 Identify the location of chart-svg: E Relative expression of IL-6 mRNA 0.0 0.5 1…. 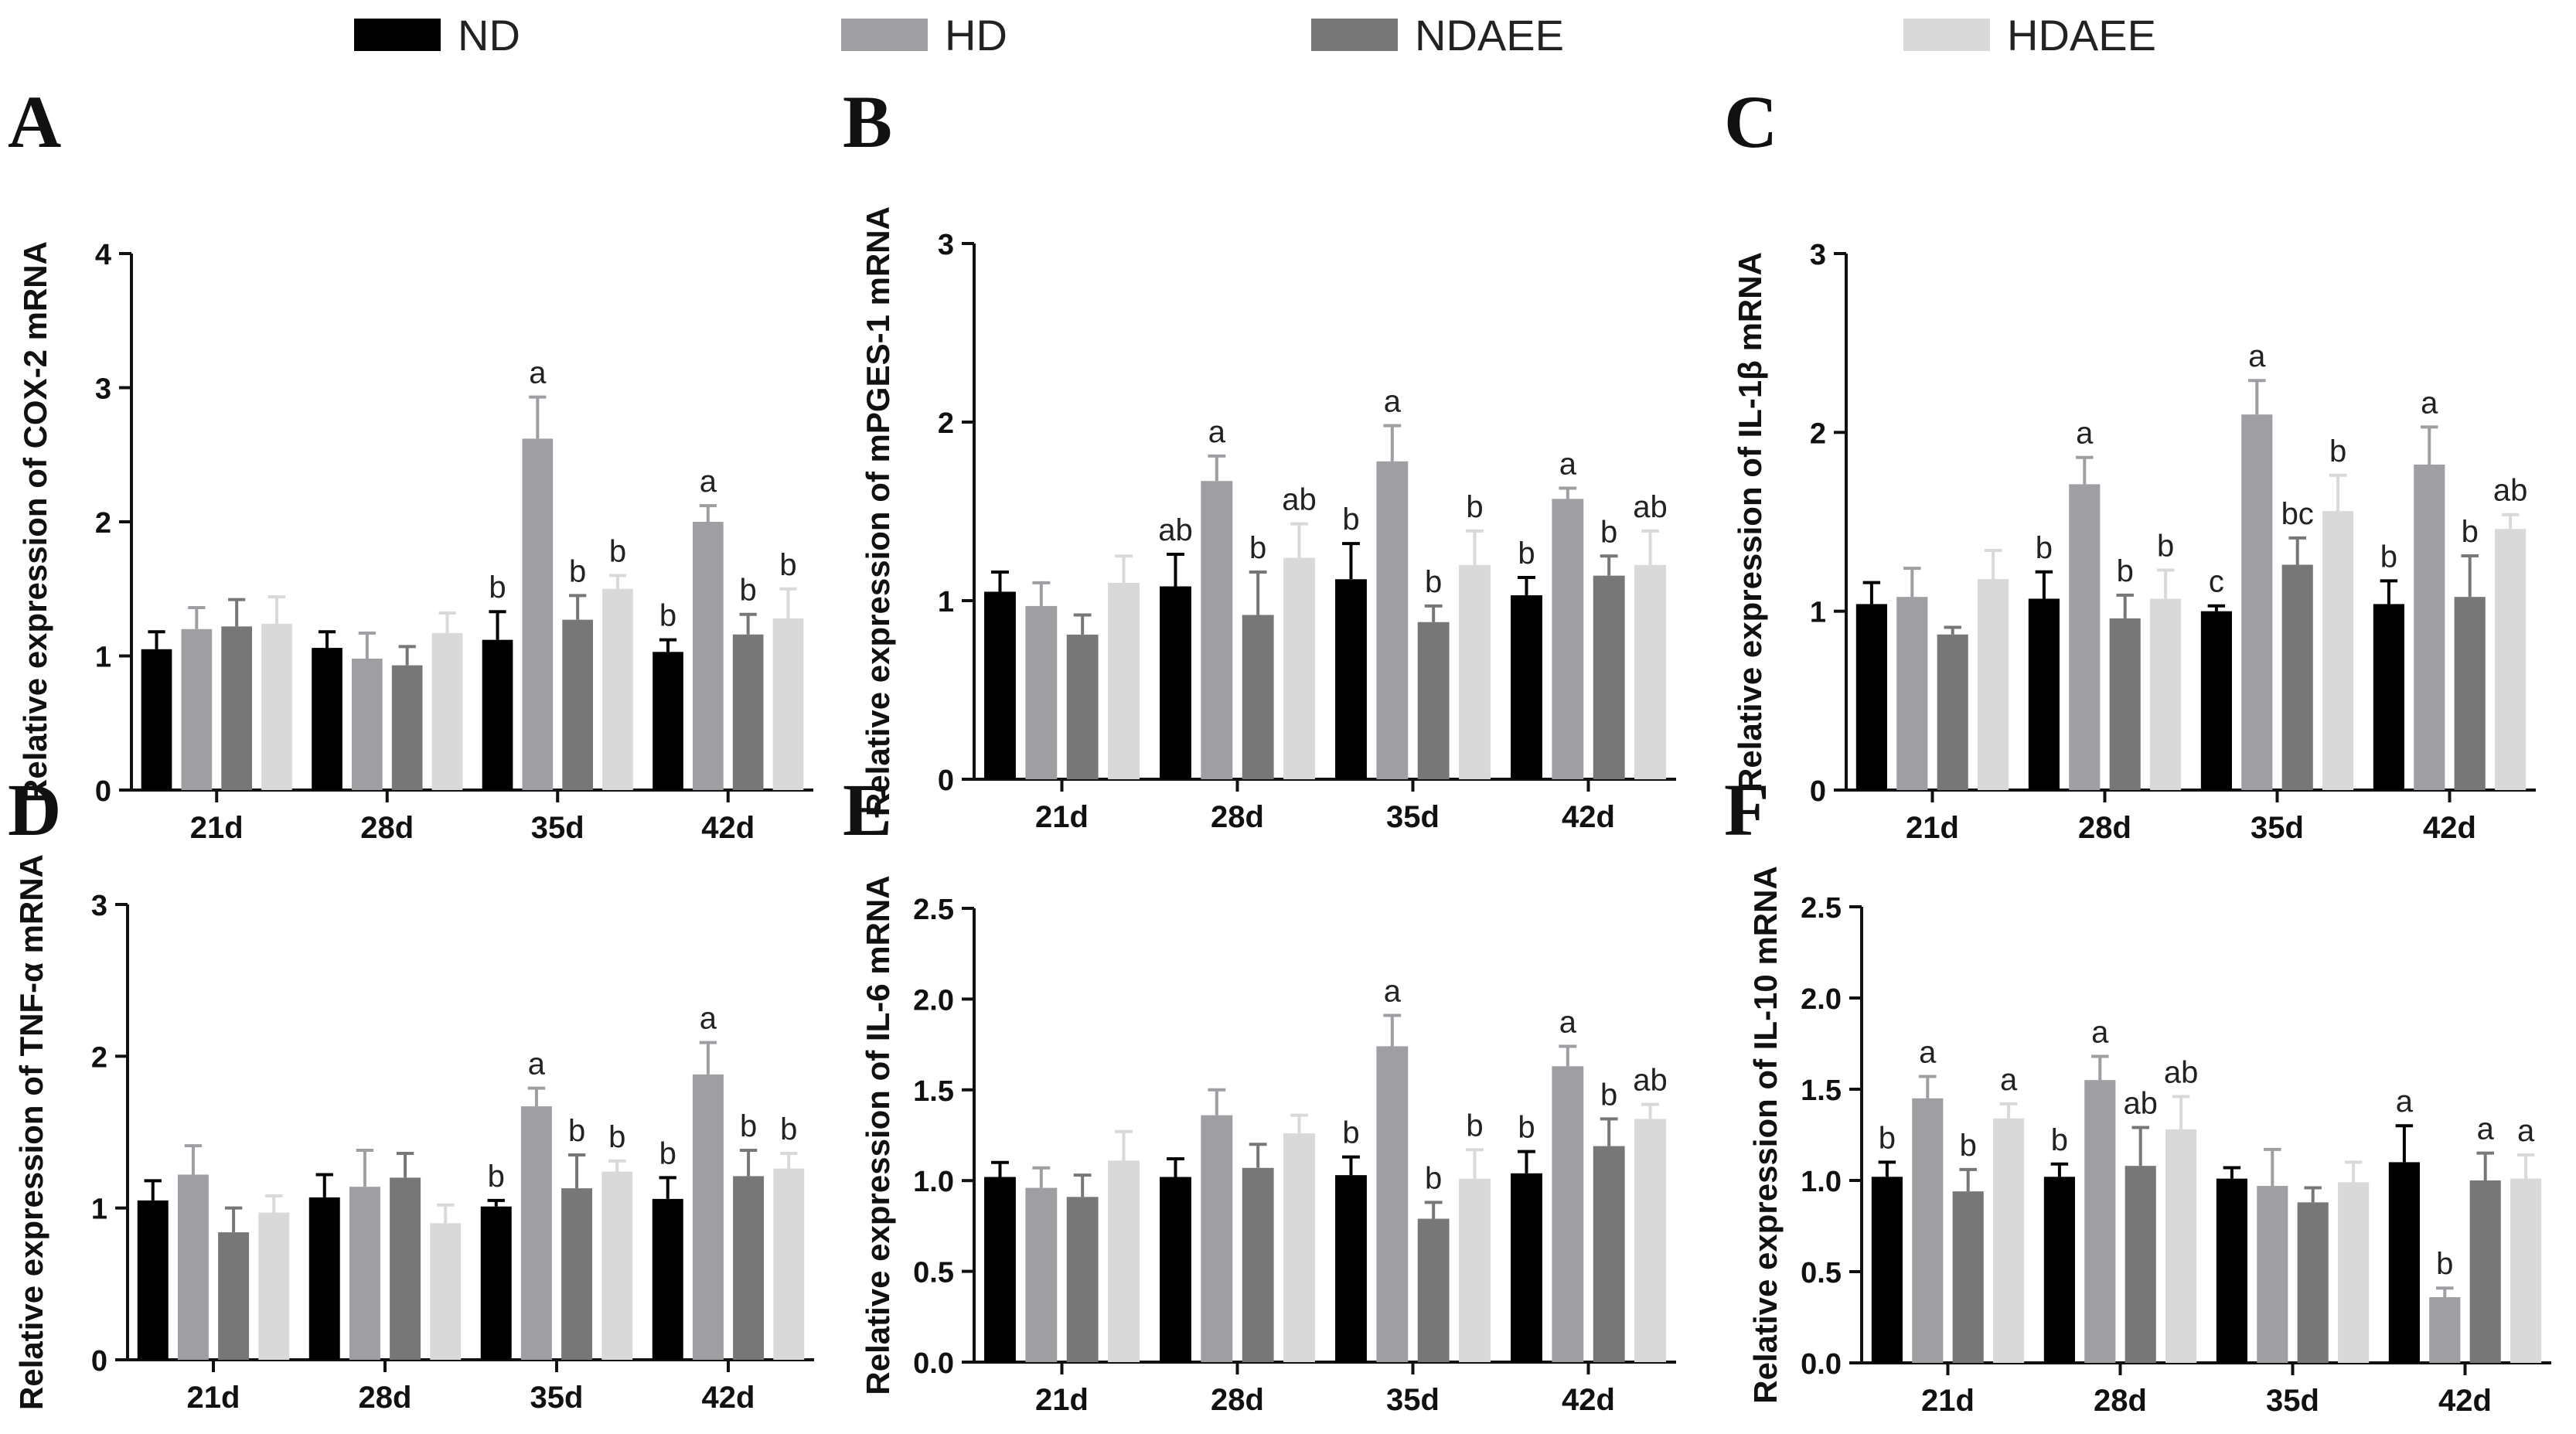
(1259, 1092).